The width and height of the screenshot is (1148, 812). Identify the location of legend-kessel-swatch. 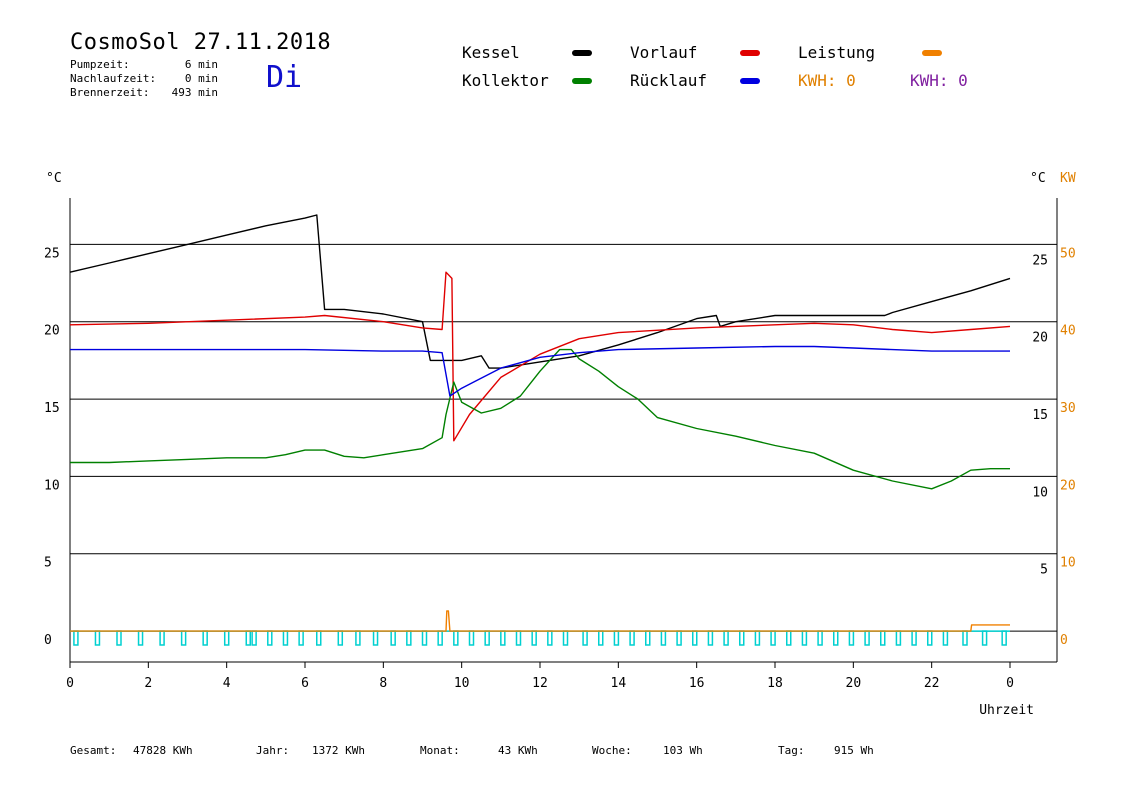
(582, 53).